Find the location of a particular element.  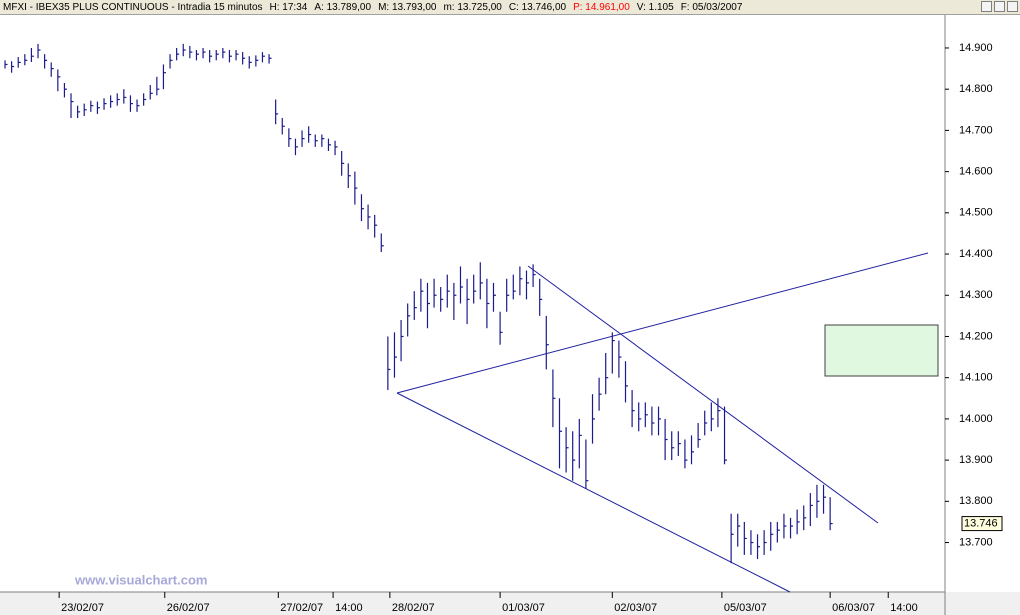

x-tick-label: 01/03/07 is located at coordinates (523, 608).